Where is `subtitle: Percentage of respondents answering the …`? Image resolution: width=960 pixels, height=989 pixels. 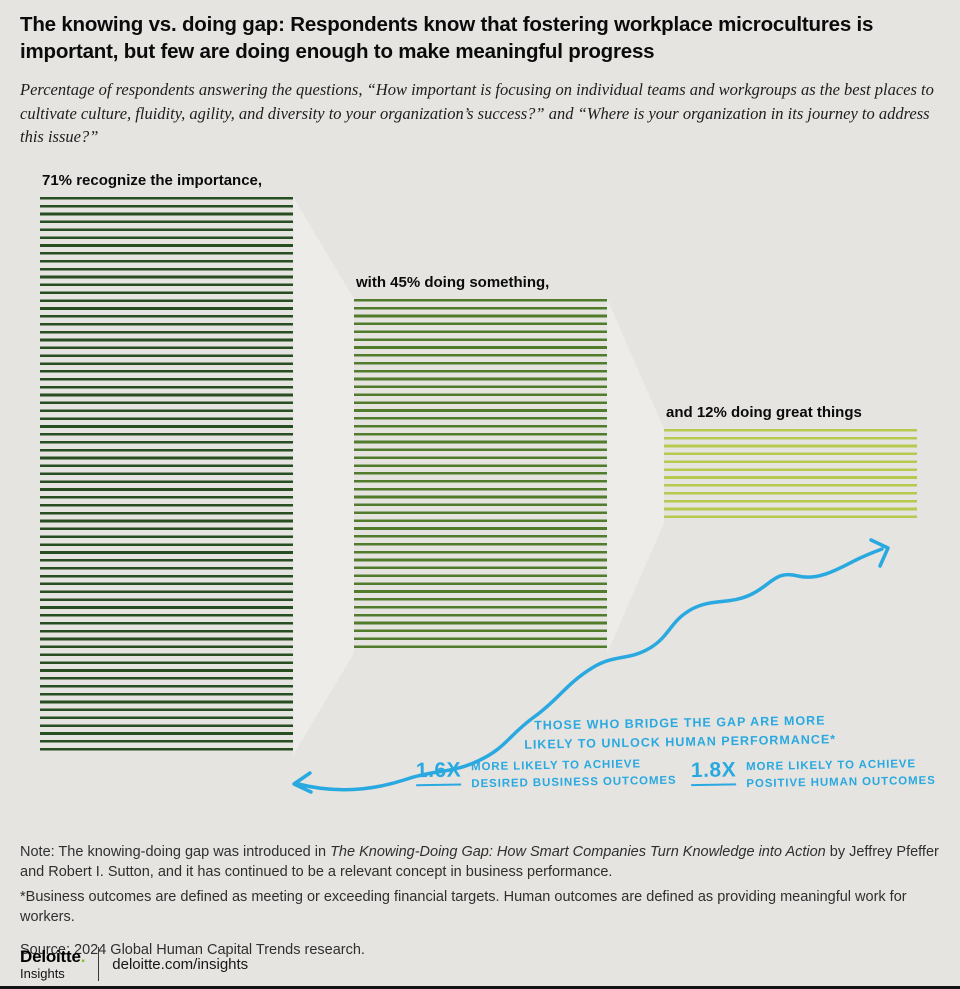 subtitle: Percentage of respondents answering the … is located at coordinates (477, 113).